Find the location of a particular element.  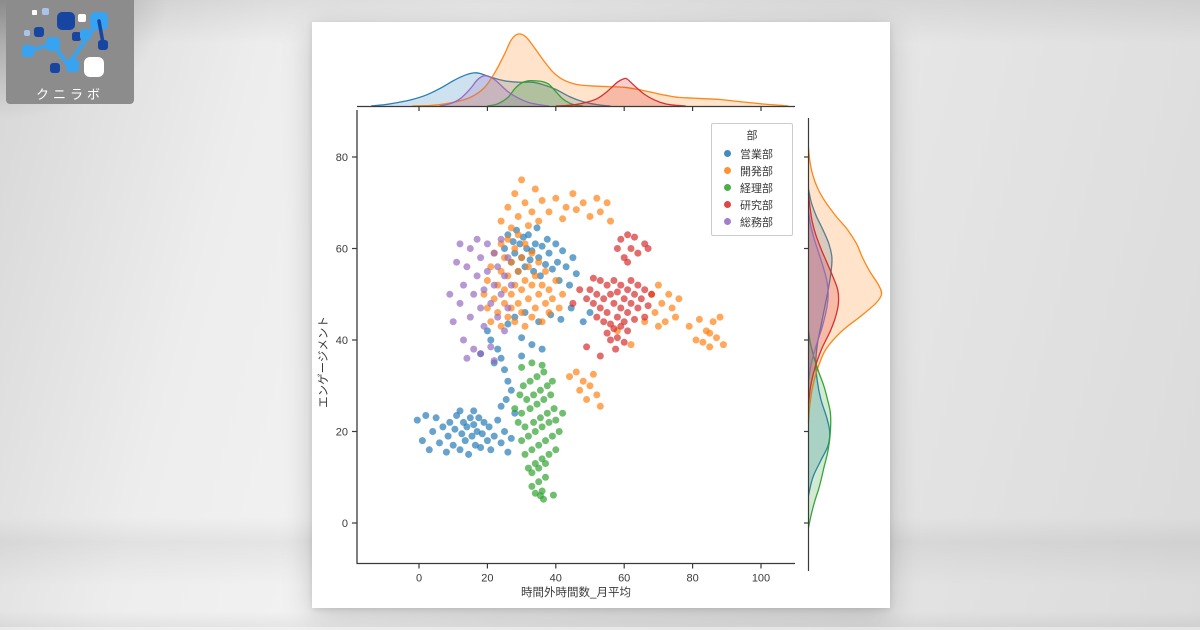

logo-text: クニラボ is located at coordinates (69, 94).